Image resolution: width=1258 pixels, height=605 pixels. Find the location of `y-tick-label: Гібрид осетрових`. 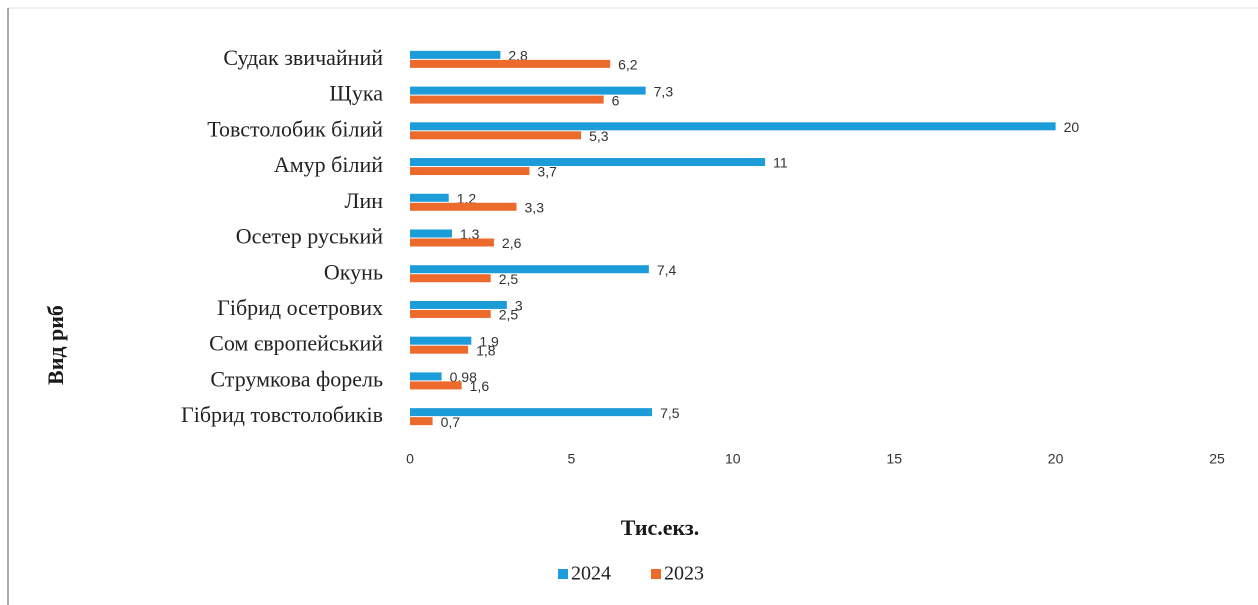

y-tick-label: Гібрид осетрових is located at coordinates (300, 307).